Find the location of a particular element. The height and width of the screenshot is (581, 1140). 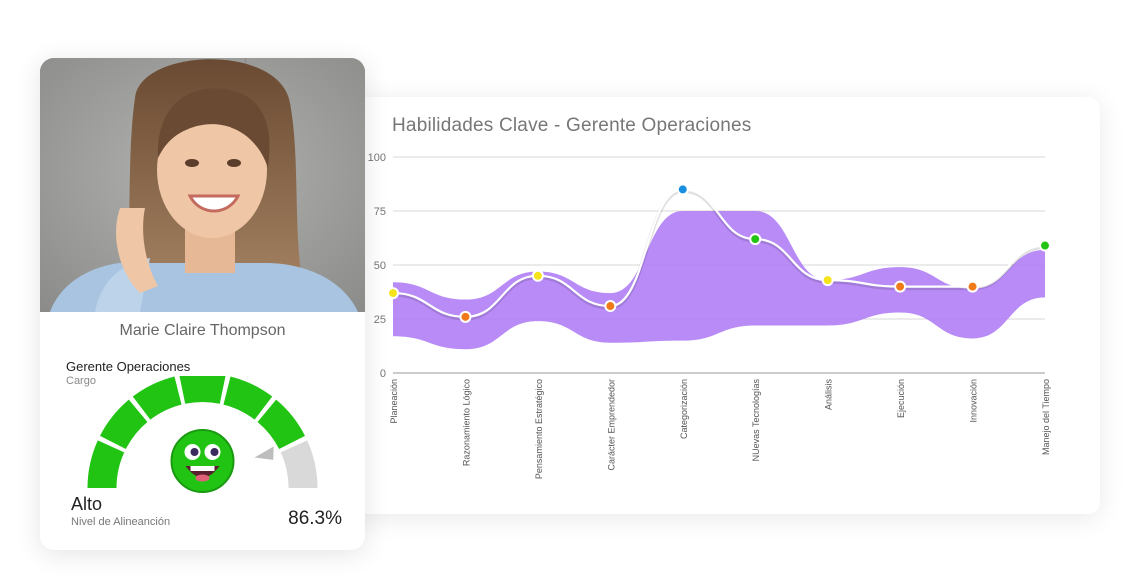

profile-photo is located at coordinates (202, 185).